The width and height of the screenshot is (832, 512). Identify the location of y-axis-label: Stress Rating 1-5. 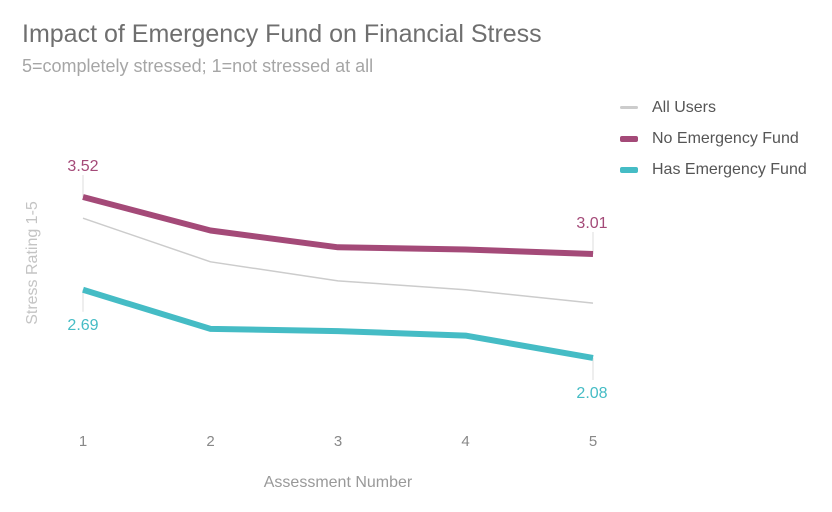
(32, 263).